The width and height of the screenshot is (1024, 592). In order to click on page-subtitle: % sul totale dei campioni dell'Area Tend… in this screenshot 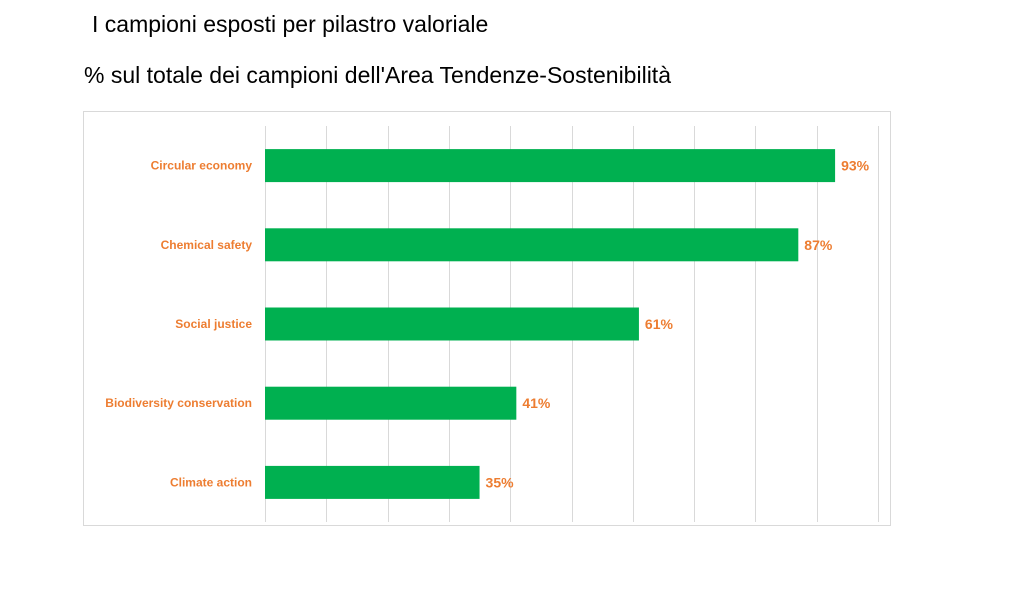, I will do `click(377, 75)`.